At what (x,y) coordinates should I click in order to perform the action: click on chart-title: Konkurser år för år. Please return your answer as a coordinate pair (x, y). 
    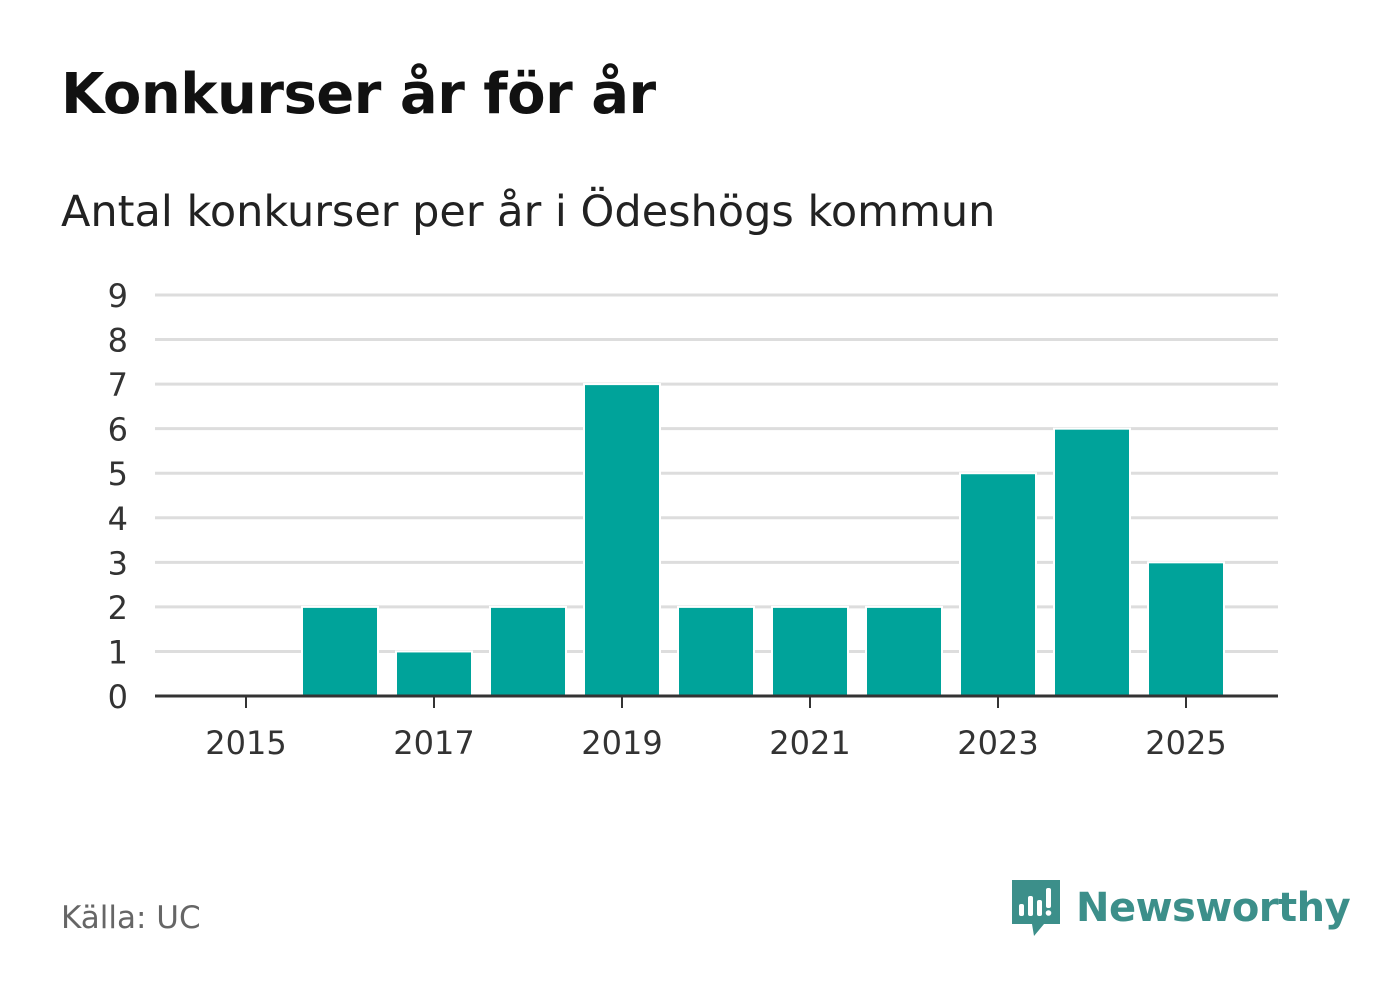
    Looking at the image, I should click on (358, 94).